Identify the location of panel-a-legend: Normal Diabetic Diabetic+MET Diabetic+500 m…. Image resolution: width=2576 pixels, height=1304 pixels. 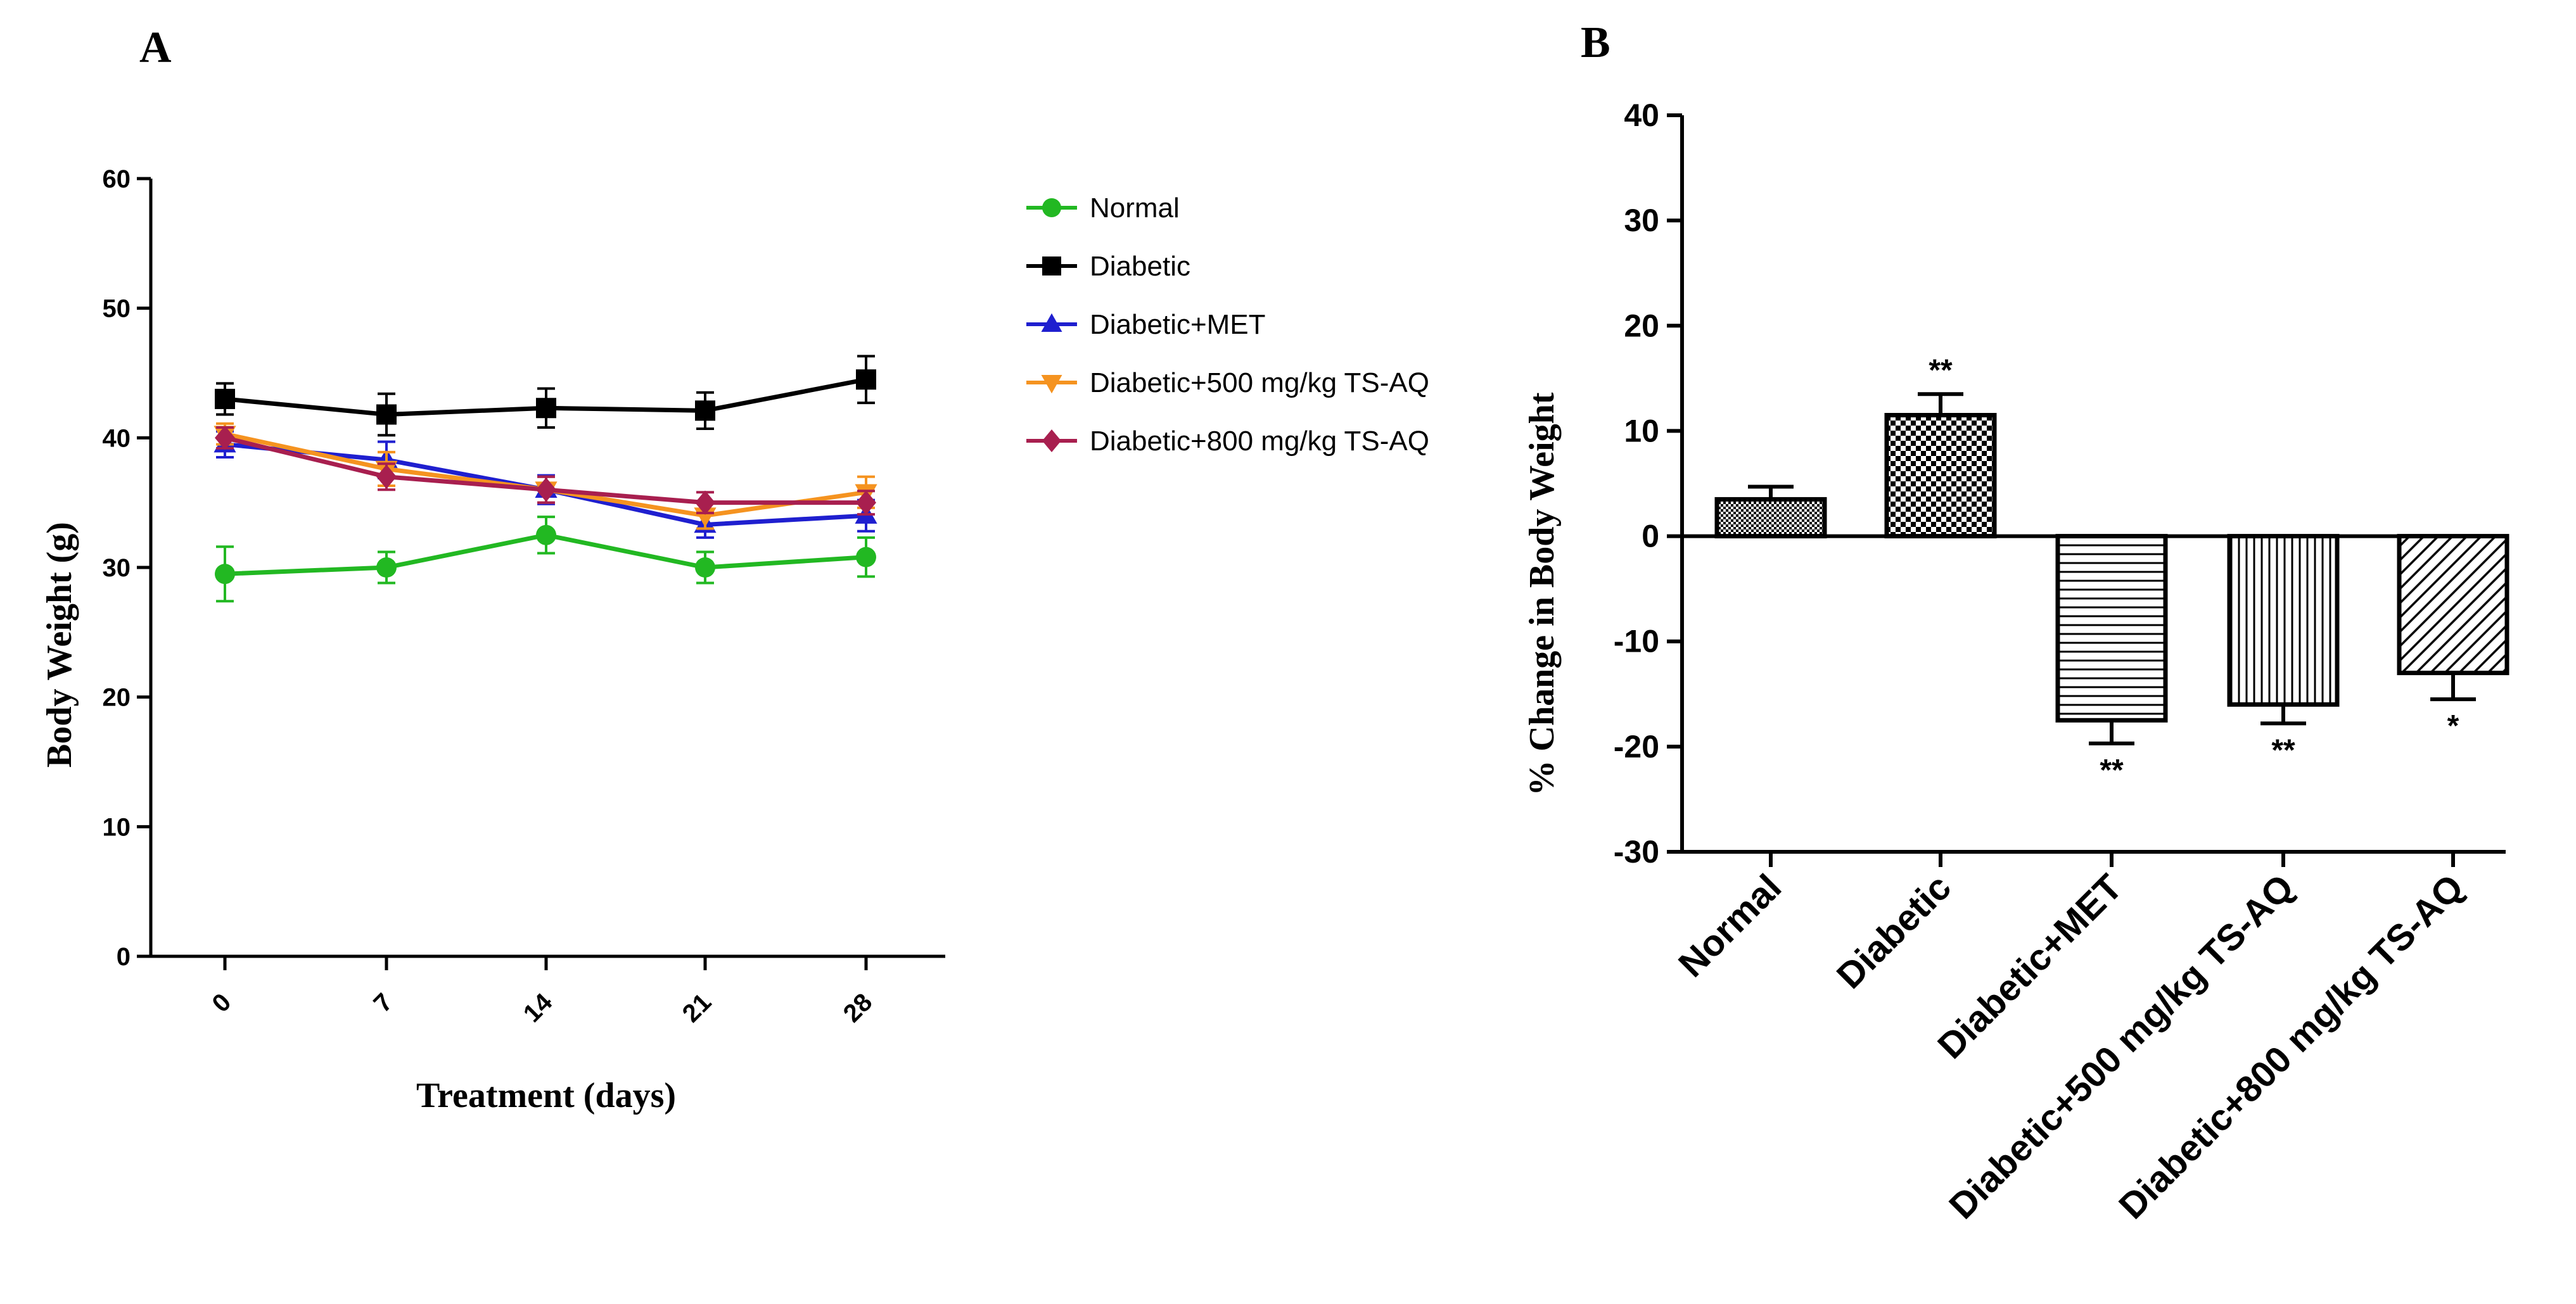
(1227, 325).